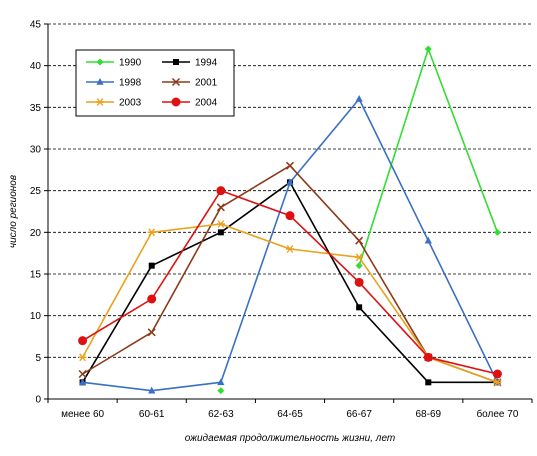  I want to click on legend-item-1998: 1998, so click(114, 83).